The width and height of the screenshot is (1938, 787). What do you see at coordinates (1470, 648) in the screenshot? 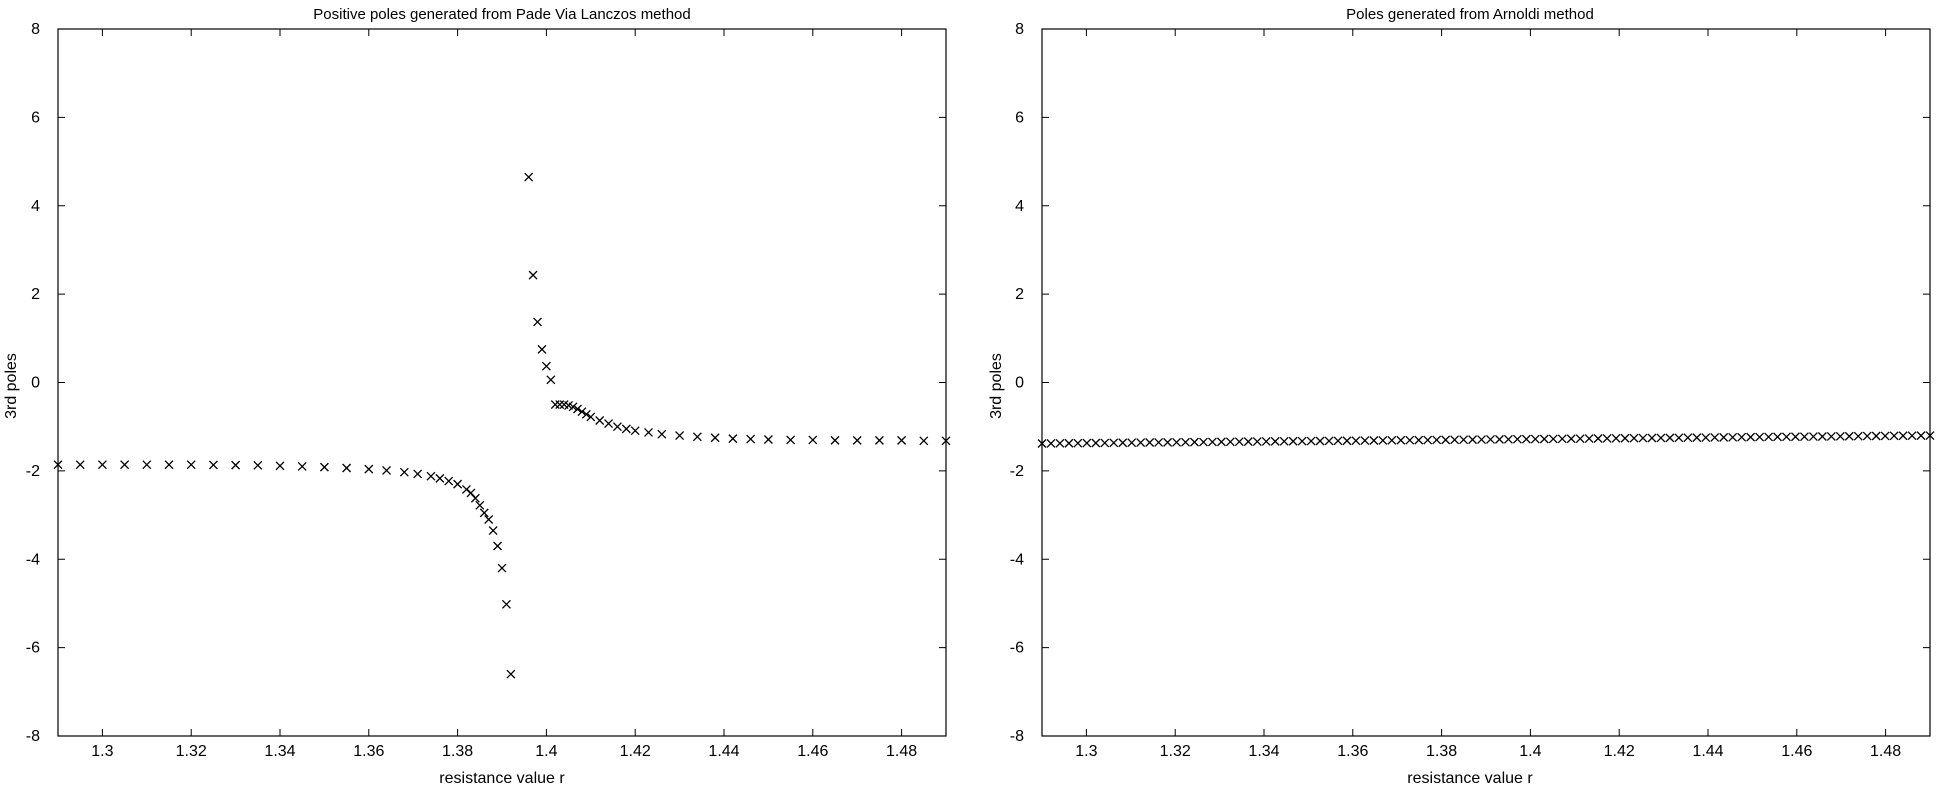
I see `y-tick: -6` at bounding box center [1470, 648].